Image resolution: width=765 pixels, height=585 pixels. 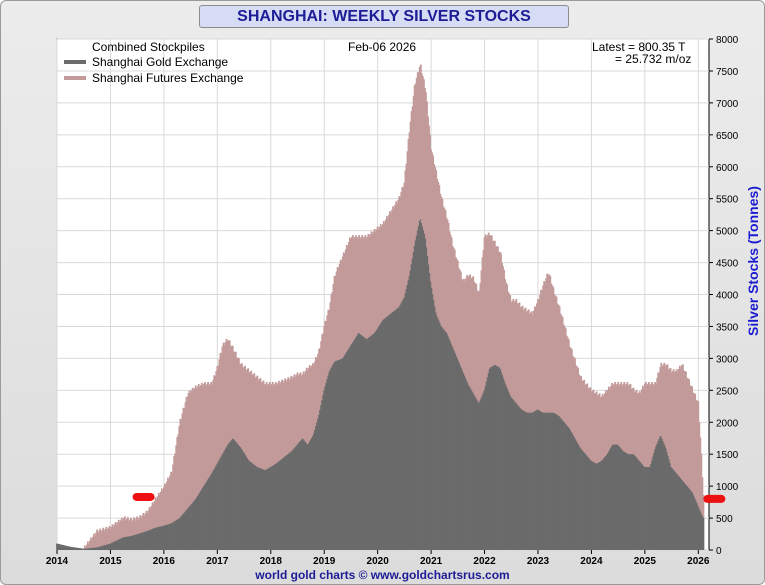 I want to click on x-tick-label: 2014, so click(x=57, y=561).